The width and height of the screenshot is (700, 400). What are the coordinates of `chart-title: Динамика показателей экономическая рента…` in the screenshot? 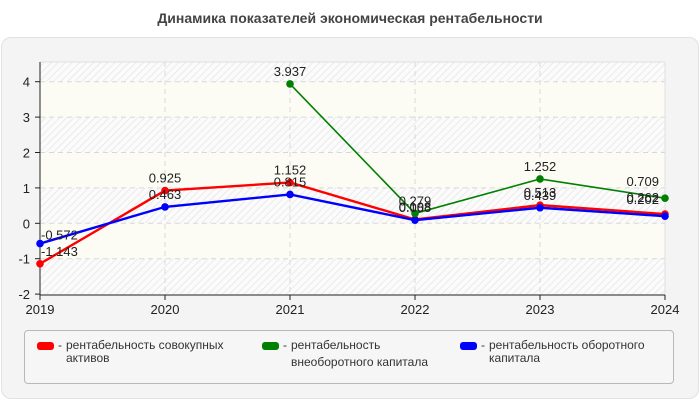 It's located at (350, 18).